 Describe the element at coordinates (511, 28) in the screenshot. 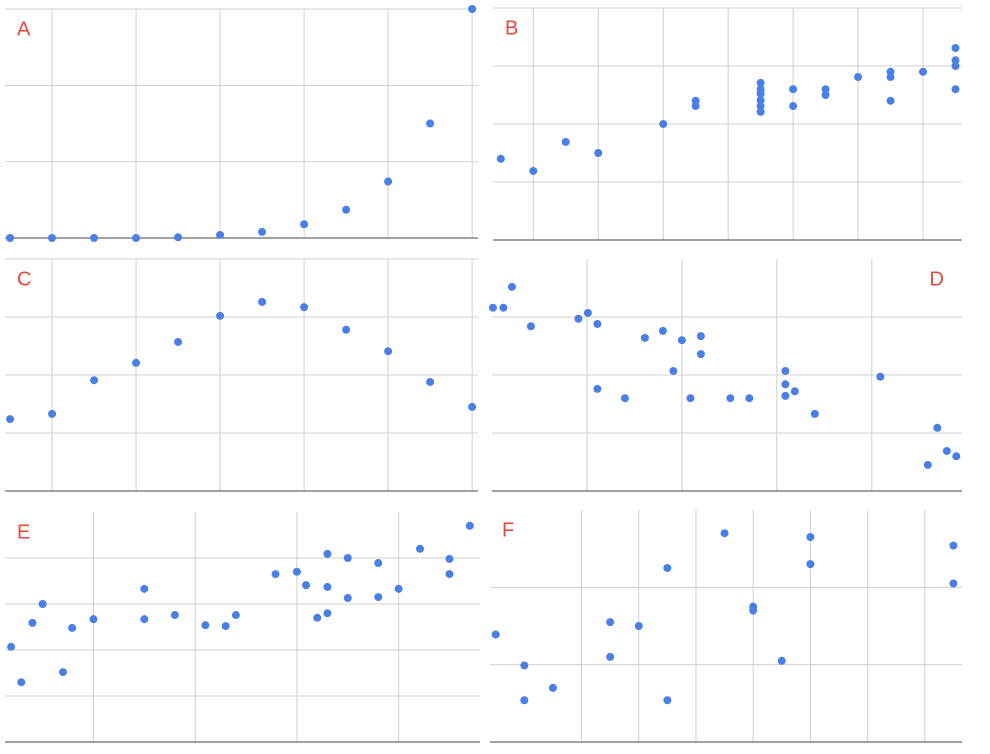

I see `panel-label: B` at that location.